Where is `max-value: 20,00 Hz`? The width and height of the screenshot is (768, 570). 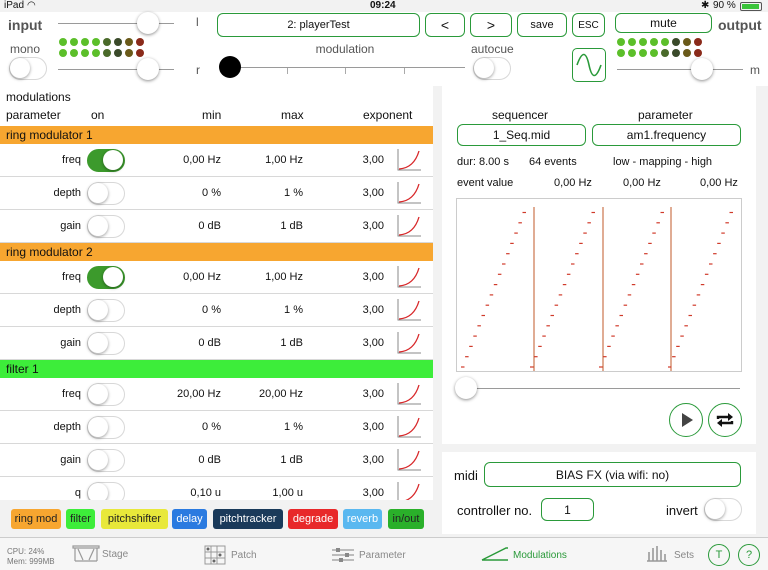 max-value: 20,00 Hz is located at coordinates (280, 394).